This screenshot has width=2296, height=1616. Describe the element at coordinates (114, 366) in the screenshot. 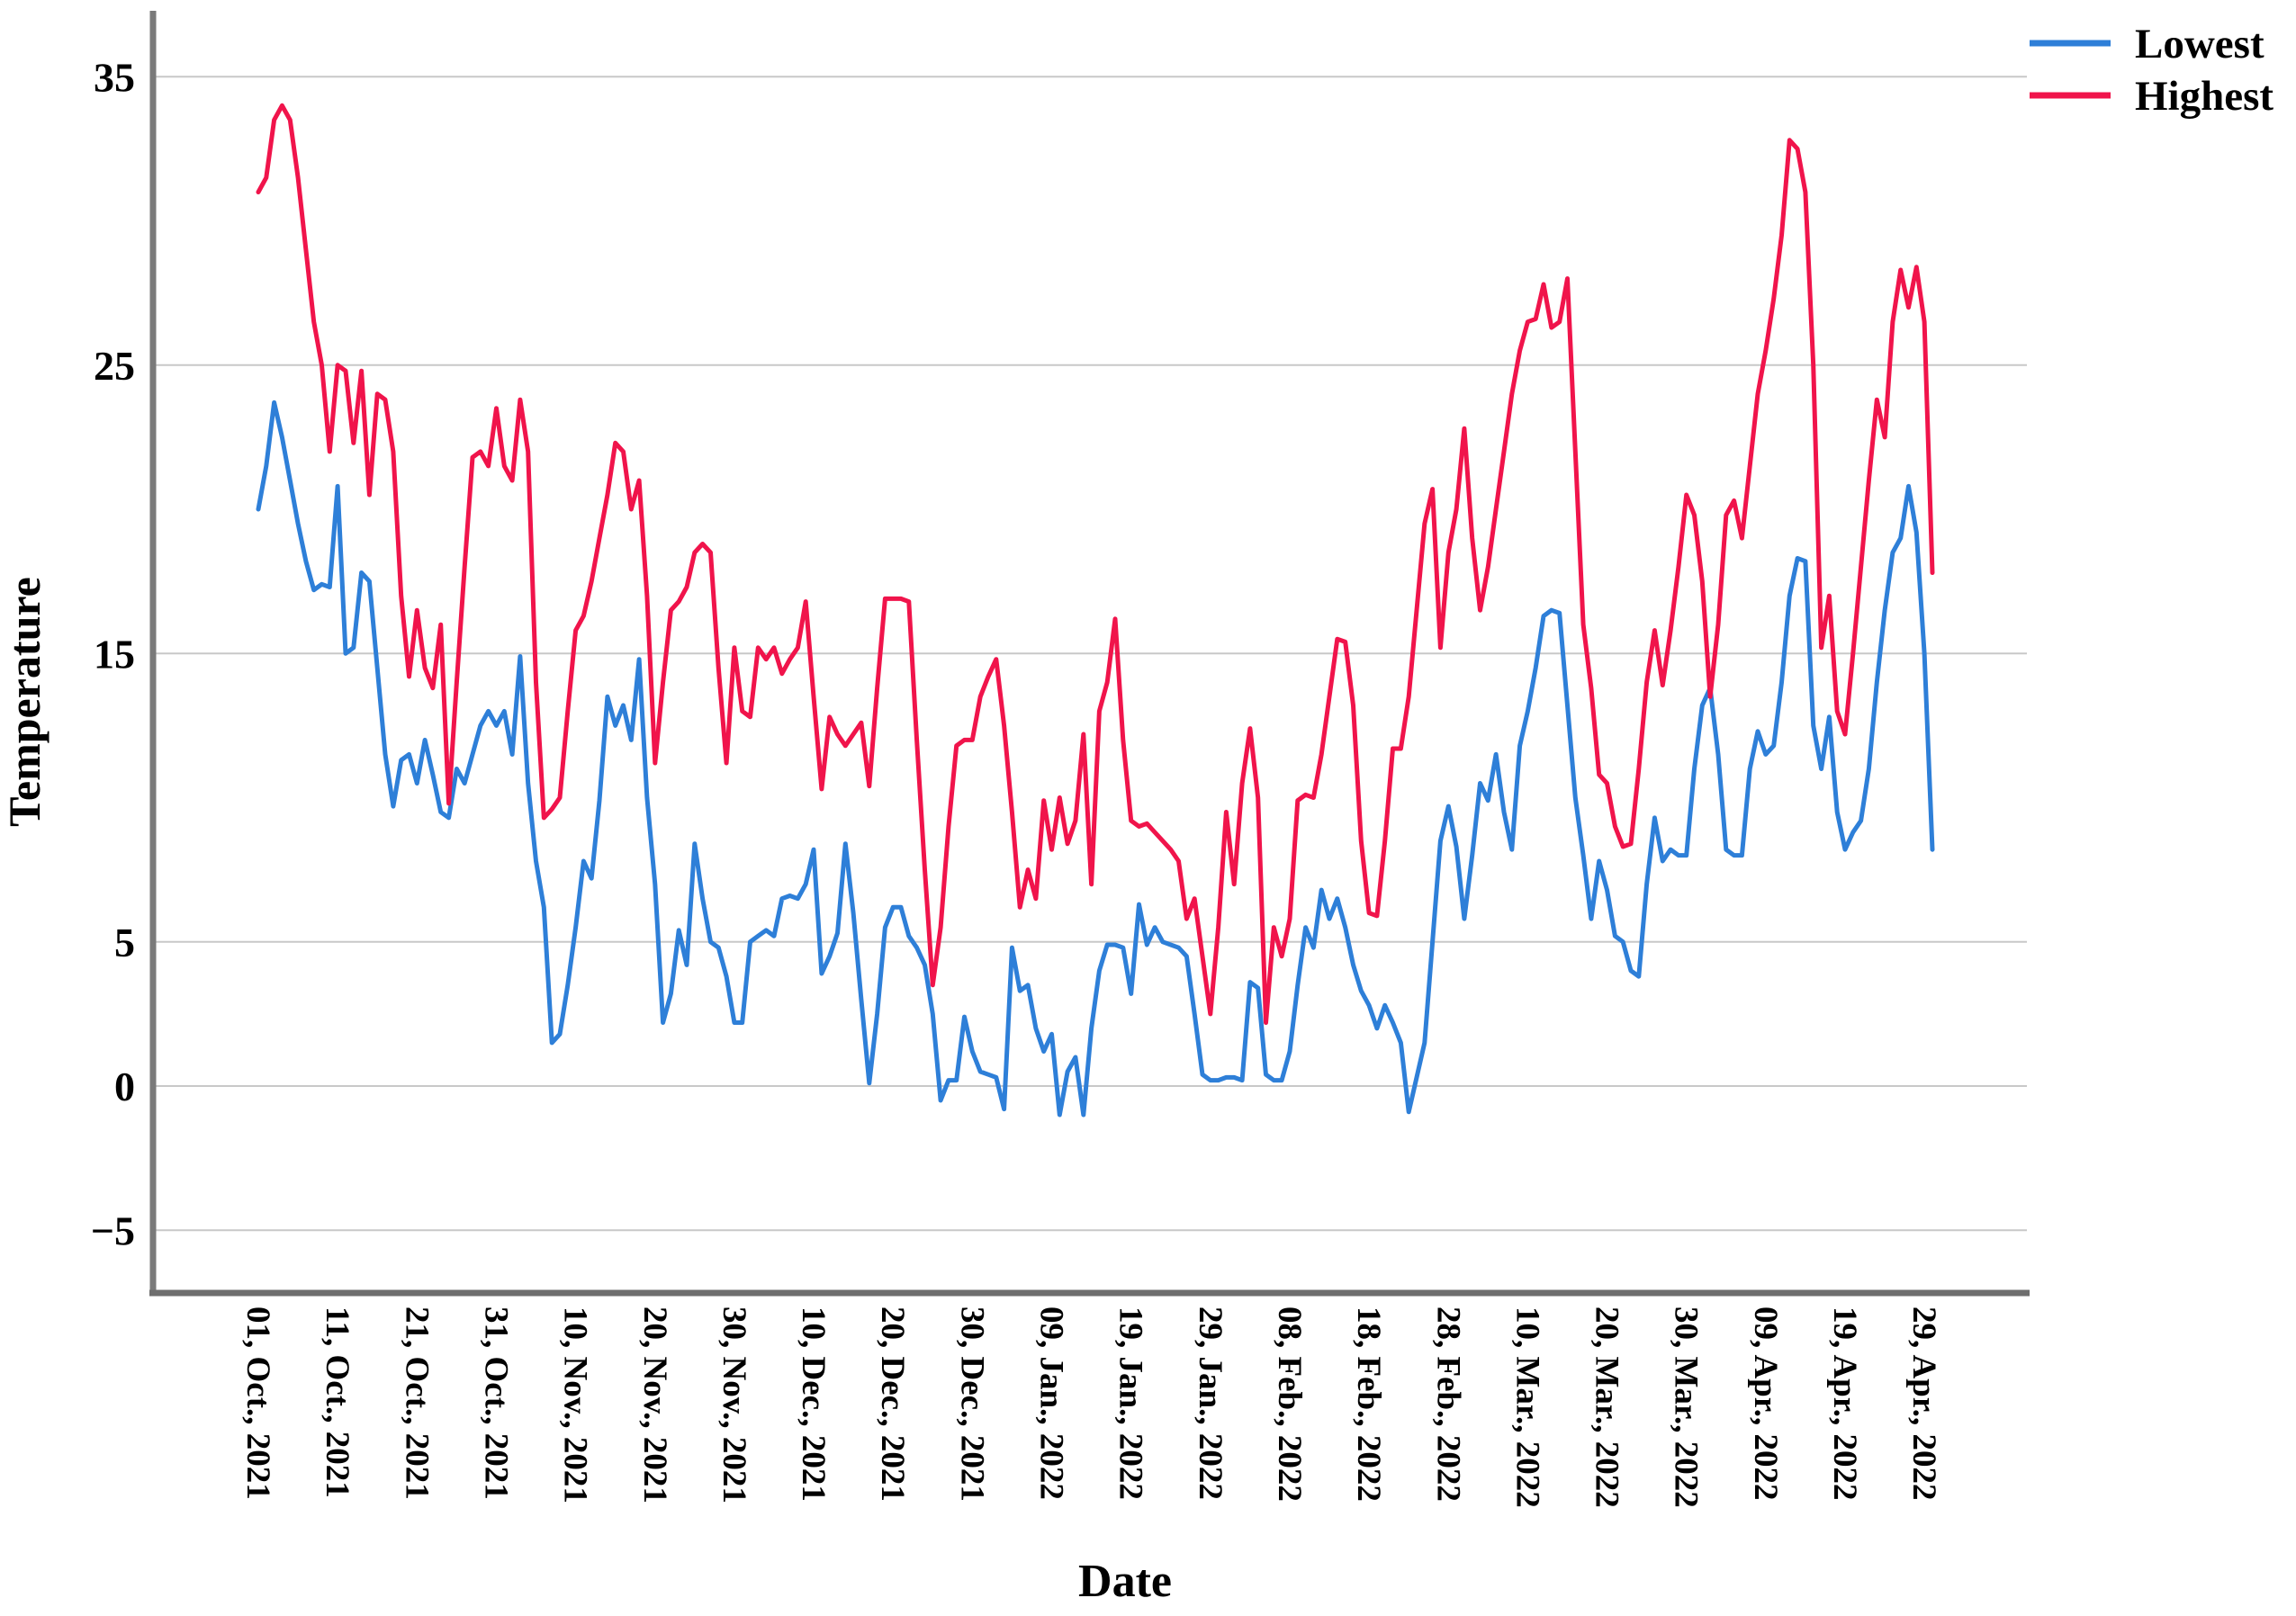

I see `y-tick-label: 25` at that location.